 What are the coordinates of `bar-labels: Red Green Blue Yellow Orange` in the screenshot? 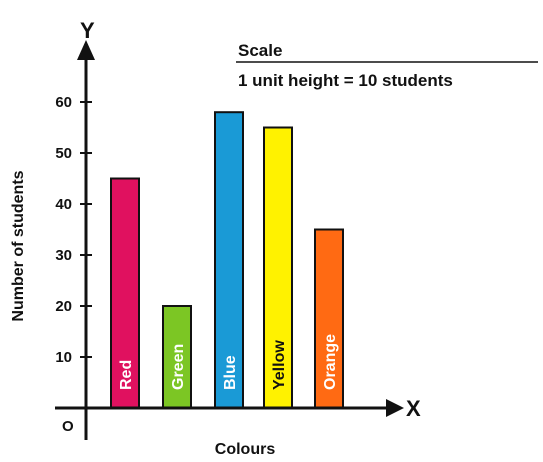 It's located at (228, 362).